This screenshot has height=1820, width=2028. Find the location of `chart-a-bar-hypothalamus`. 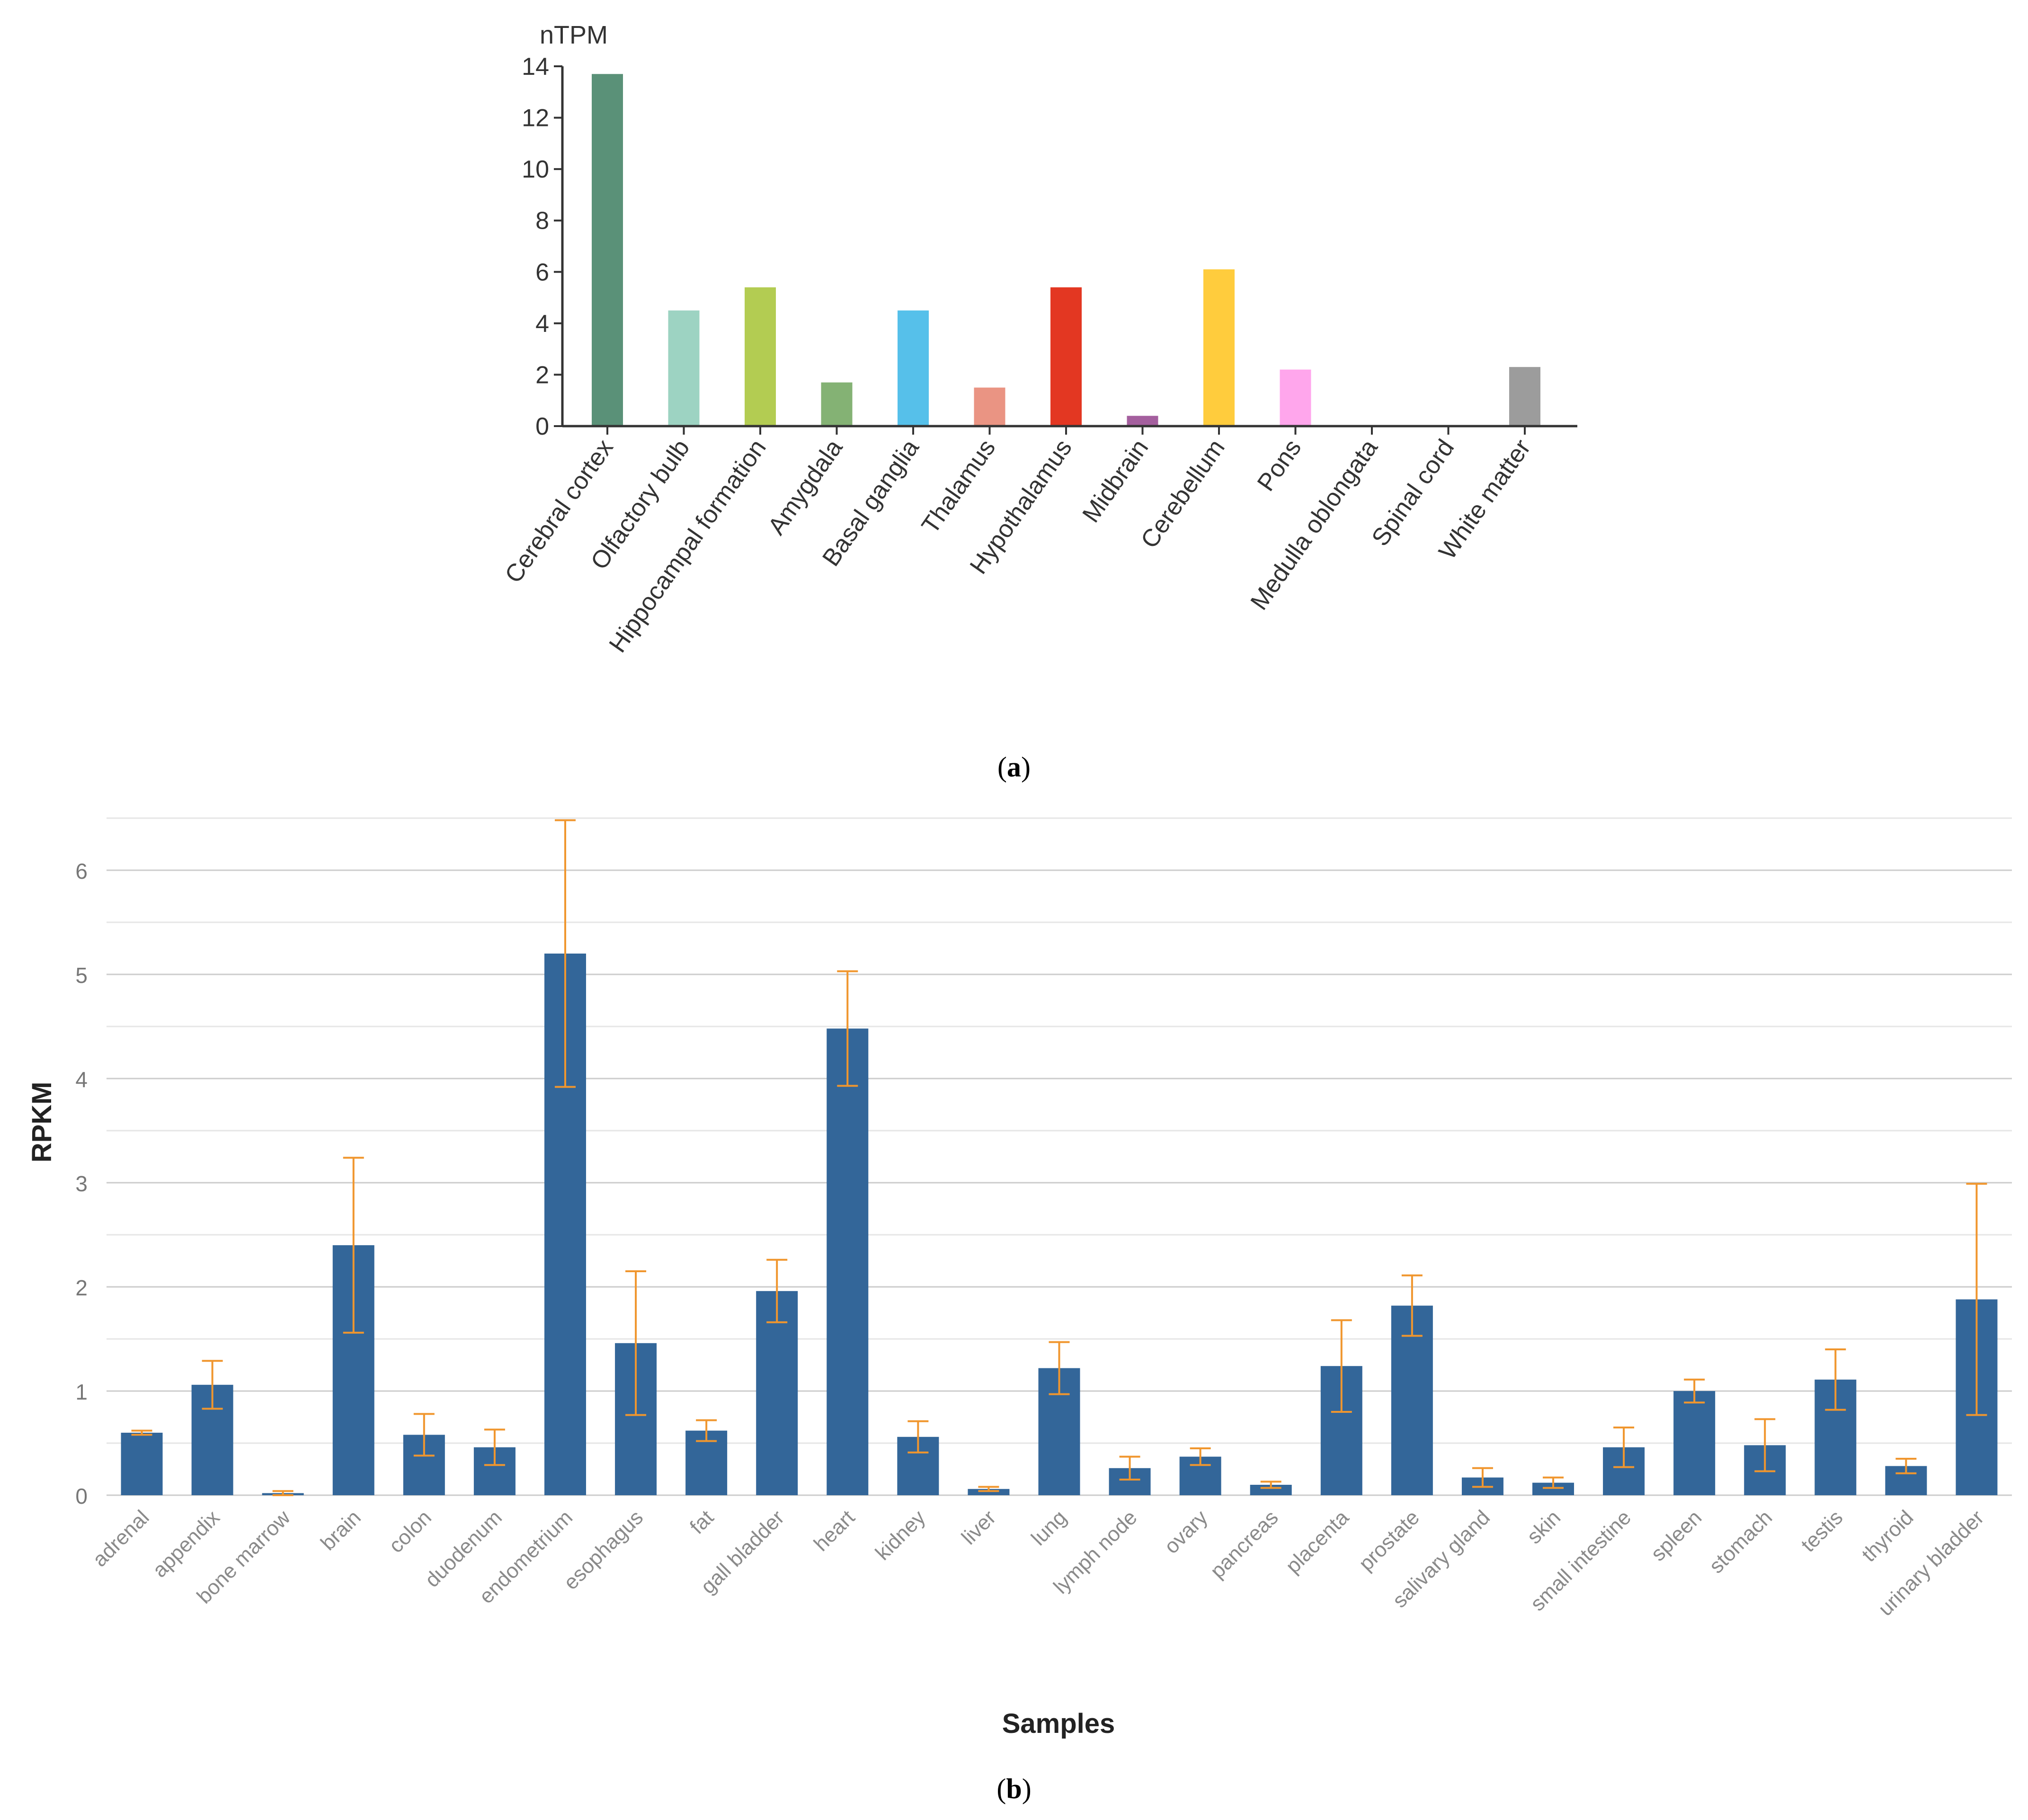

chart-a-bar-hypothalamus is located at coordinates (1066, 356).